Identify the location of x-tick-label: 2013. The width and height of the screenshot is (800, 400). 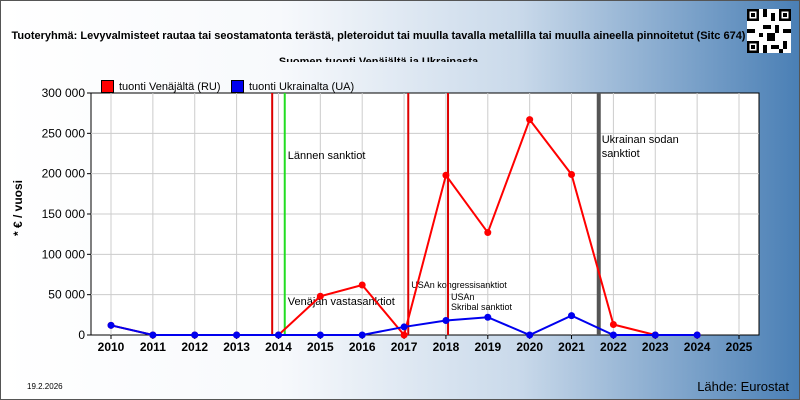
(236, 347).